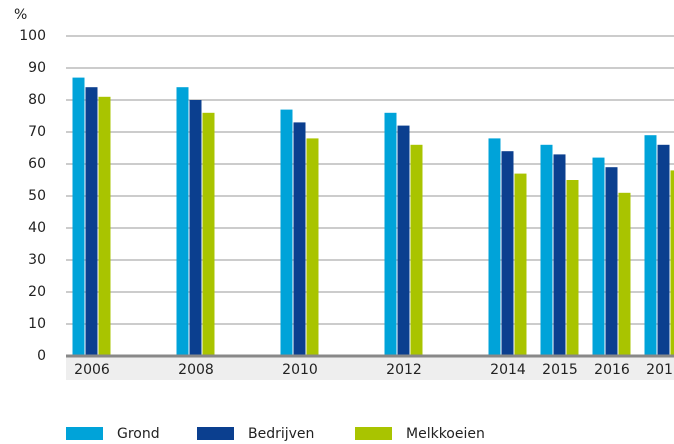  What do you see at coordinates (508, 370) in the screenshot?
I see `x-tick-label: 2014` at bounding box center [508, 370].